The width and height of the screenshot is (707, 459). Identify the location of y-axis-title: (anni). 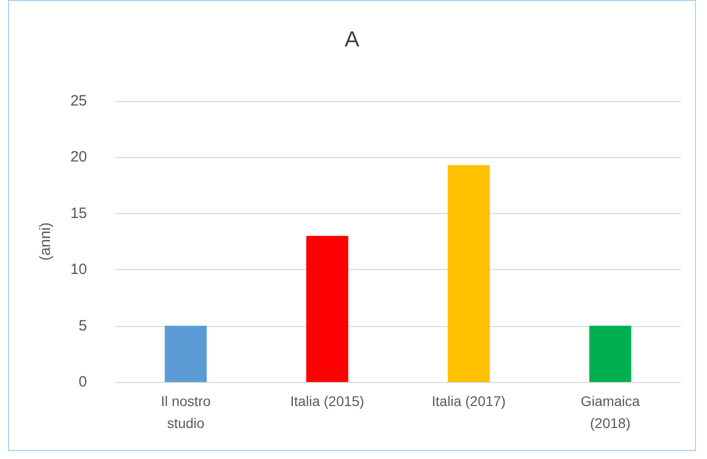
(45, 241).